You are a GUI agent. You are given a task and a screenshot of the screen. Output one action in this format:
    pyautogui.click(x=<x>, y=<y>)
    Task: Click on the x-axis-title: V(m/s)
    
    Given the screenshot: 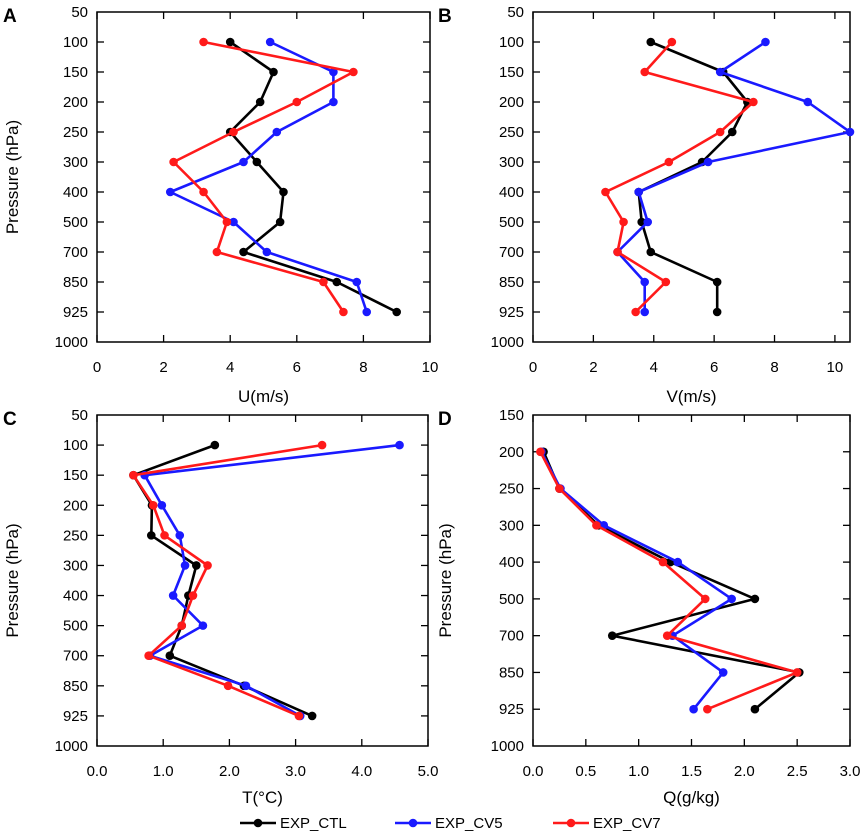 What is the action you would take?
    pyautogui.click(x=691, y=396)
    